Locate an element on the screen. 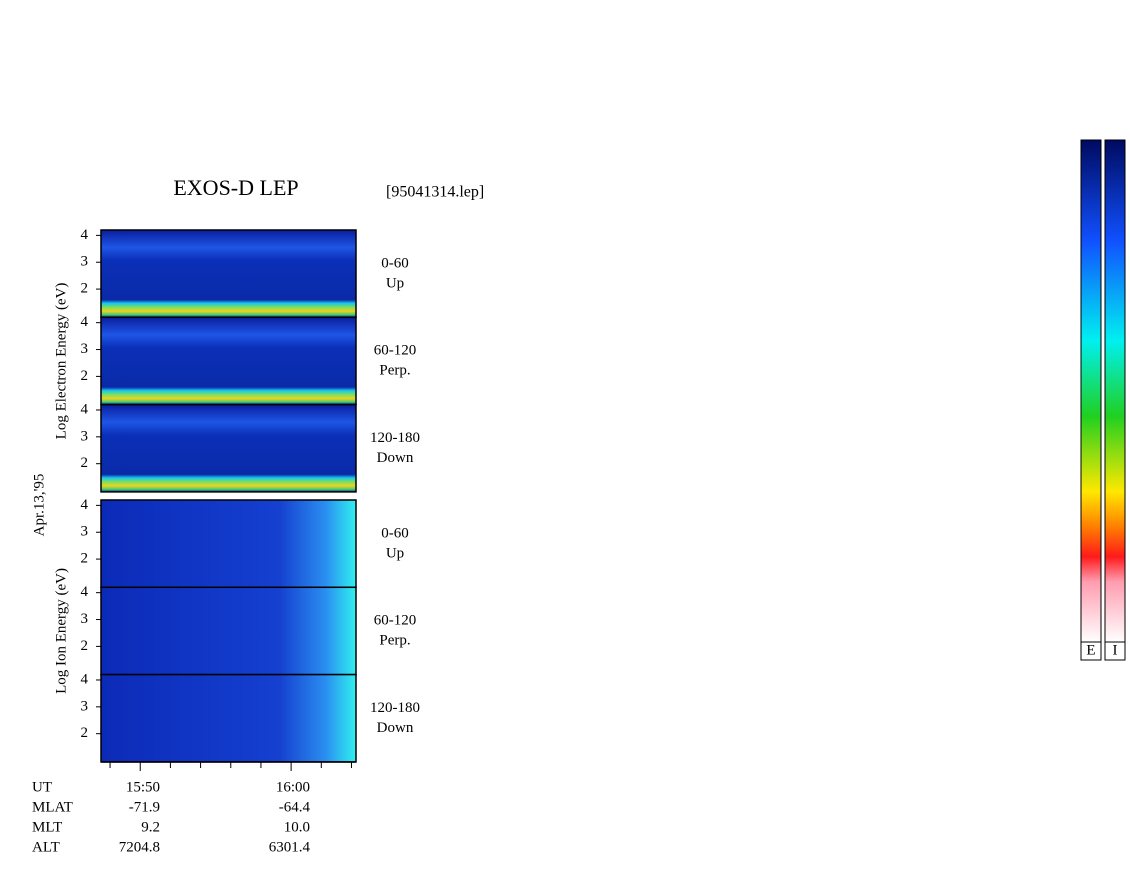  file-name: [95041314.lep] is located at coordinates (435, 192).